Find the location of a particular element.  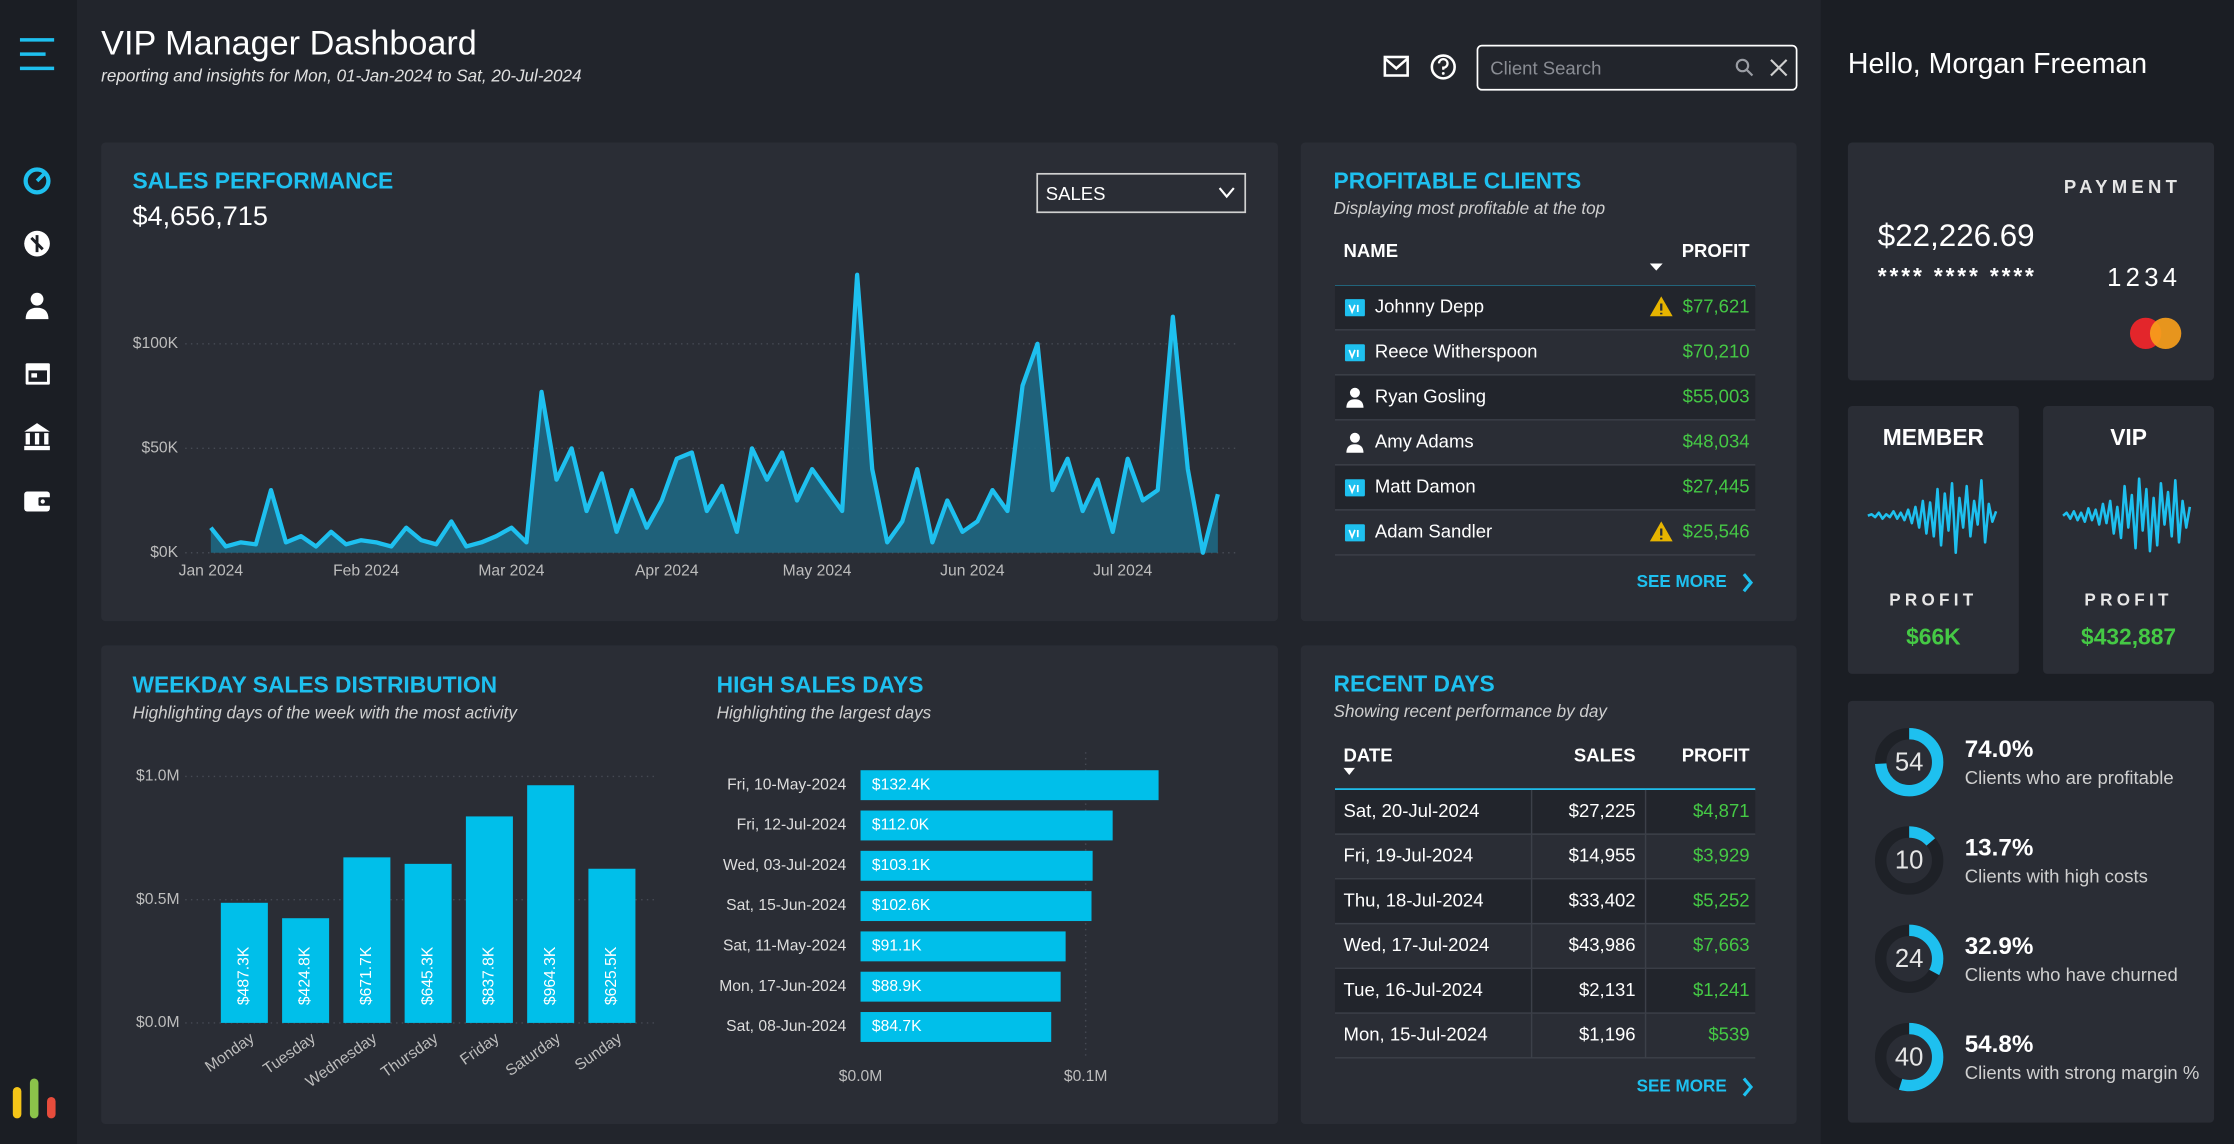

y-tick-label: Mon, 17-Jun-2024 is located at coordinates (782, 986).